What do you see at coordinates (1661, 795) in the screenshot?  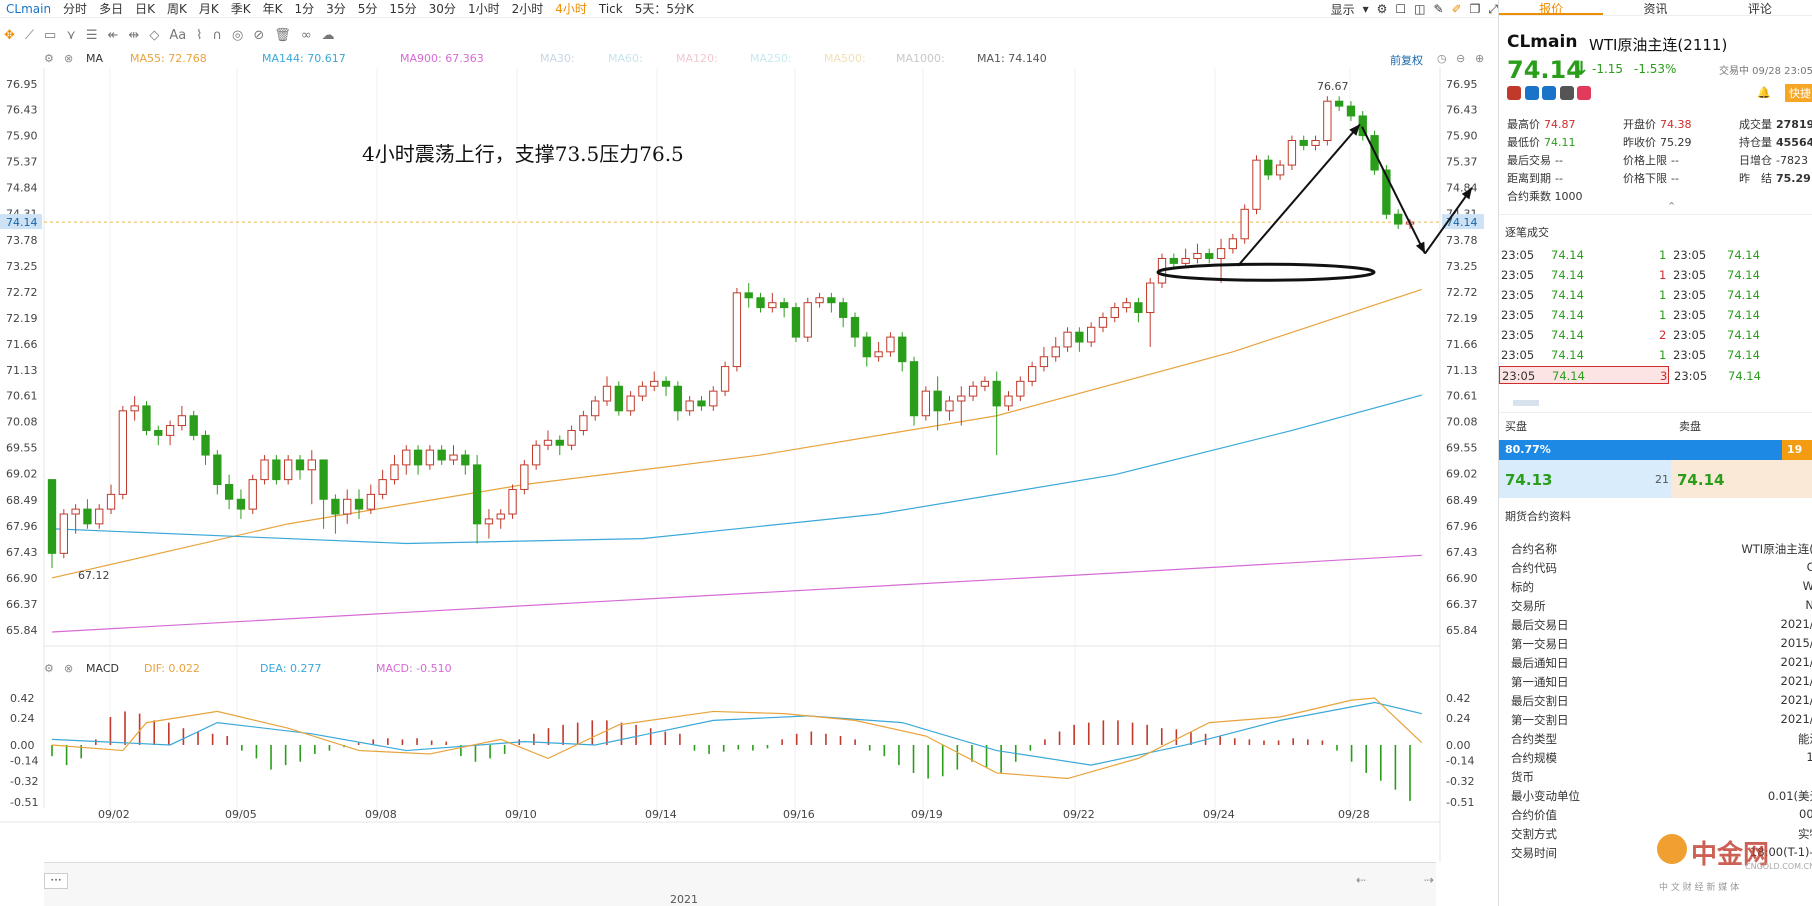 I see `info-row: 最小变动单位 0.01(美元` at bounding box center [1661, 795].